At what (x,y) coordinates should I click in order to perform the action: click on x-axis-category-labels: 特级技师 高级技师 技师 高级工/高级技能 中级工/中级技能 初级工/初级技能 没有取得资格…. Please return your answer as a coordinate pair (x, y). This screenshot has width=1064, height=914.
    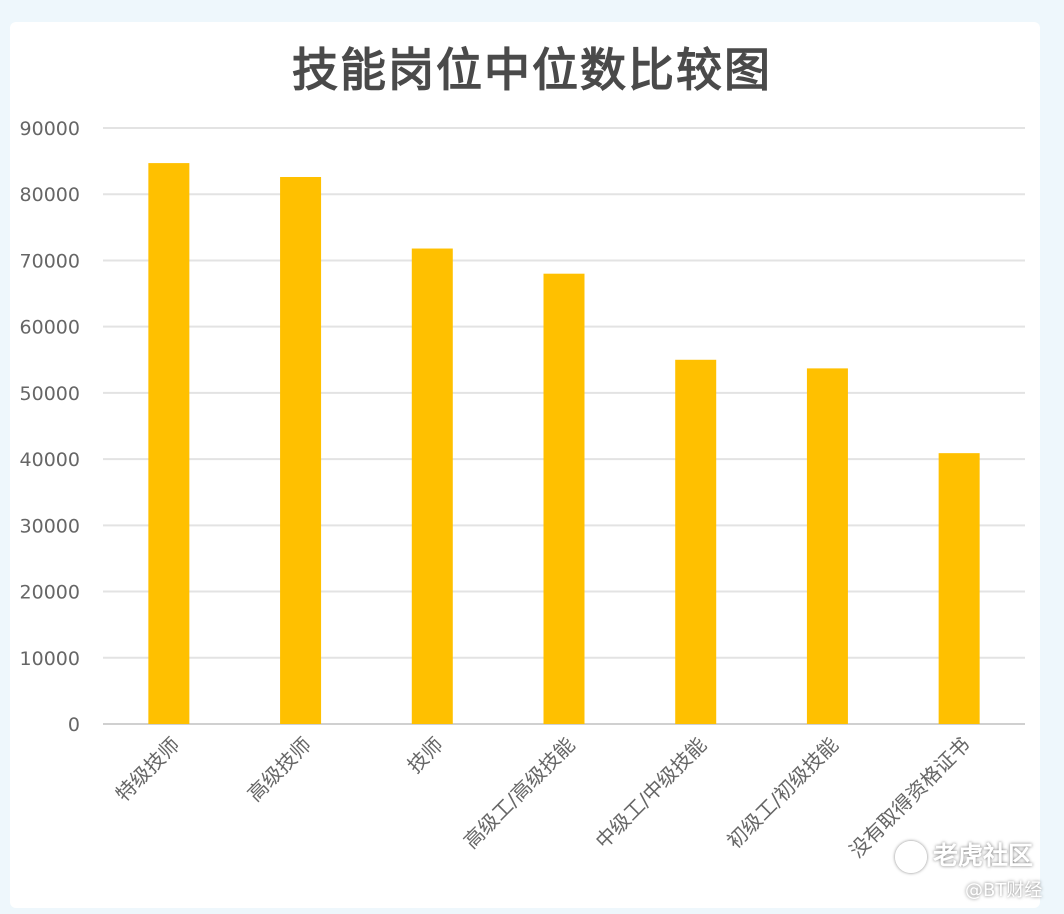
    Looking at the image, I should click on (543, 798).